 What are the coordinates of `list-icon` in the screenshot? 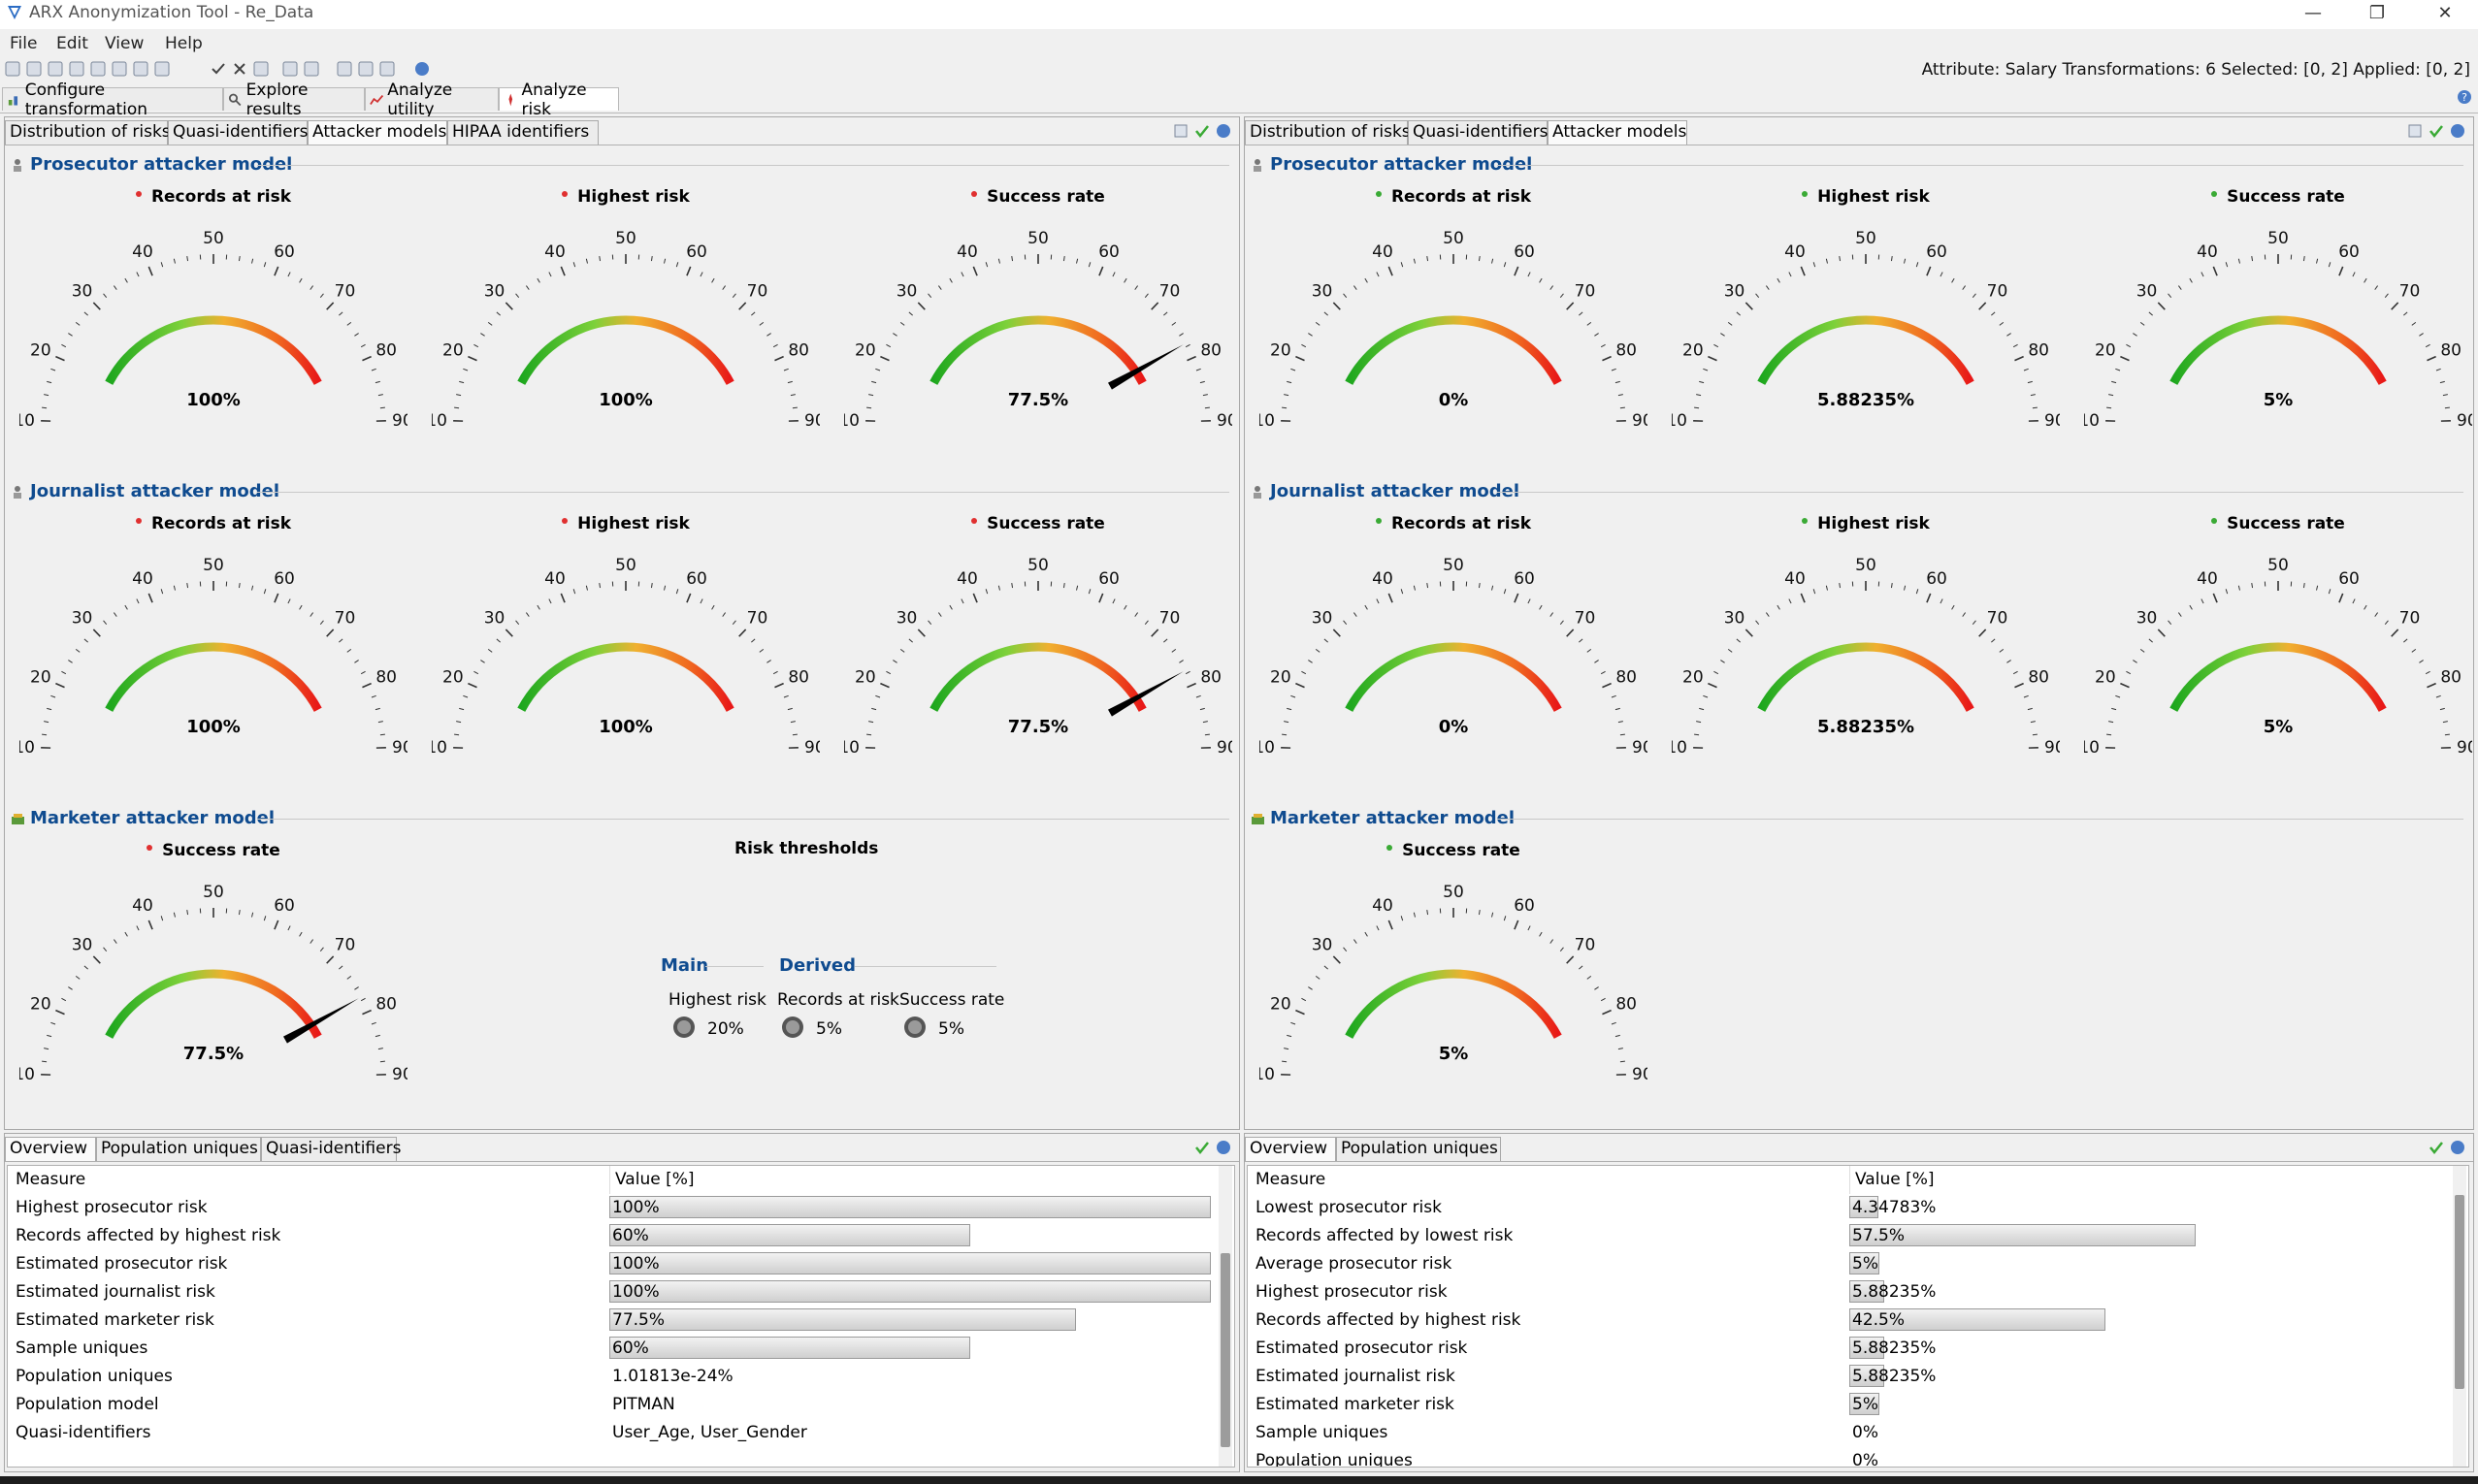 It's located at (366, 69).